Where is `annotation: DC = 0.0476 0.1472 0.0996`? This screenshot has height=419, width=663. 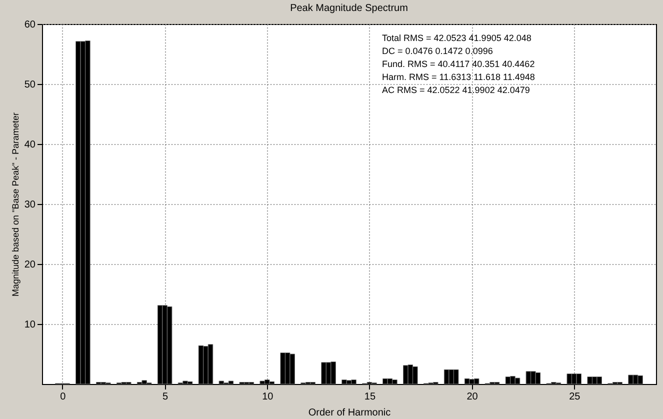 annotation: DC = 0.0476 0.1472 0.0996 is located at coordinates (437, 51).